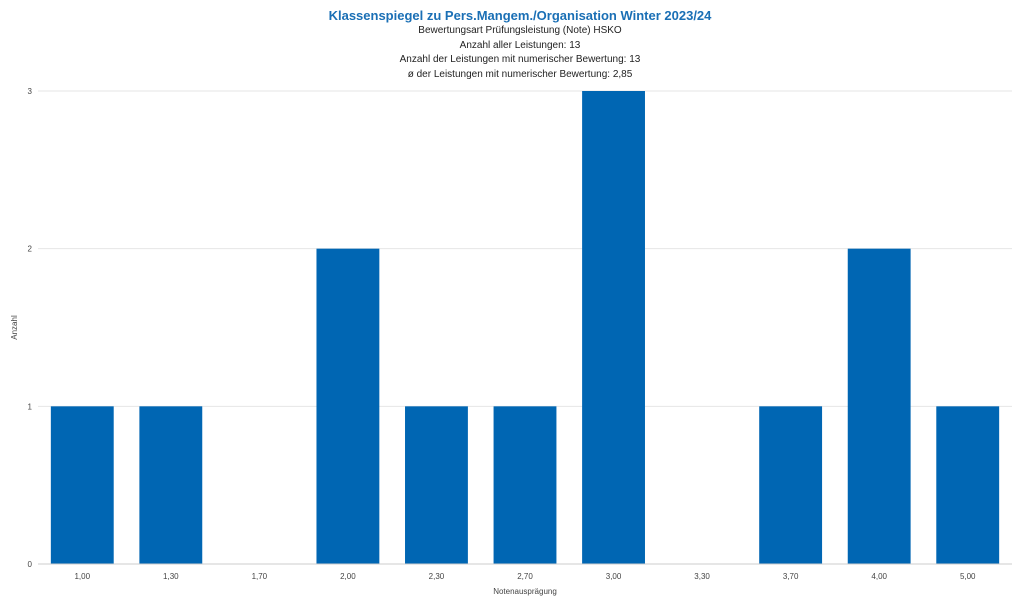 The height and width of the screenshot is (598, 1013). Describe the element at coordinates (968, 576) in the screenshot. I see `x-tick-label: 5,00` at that location.